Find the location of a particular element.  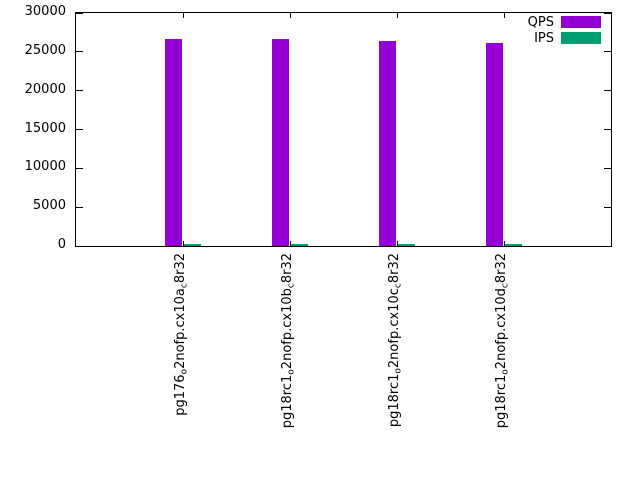

y-tick-label: 30000 is located at coordinates (45, 11).